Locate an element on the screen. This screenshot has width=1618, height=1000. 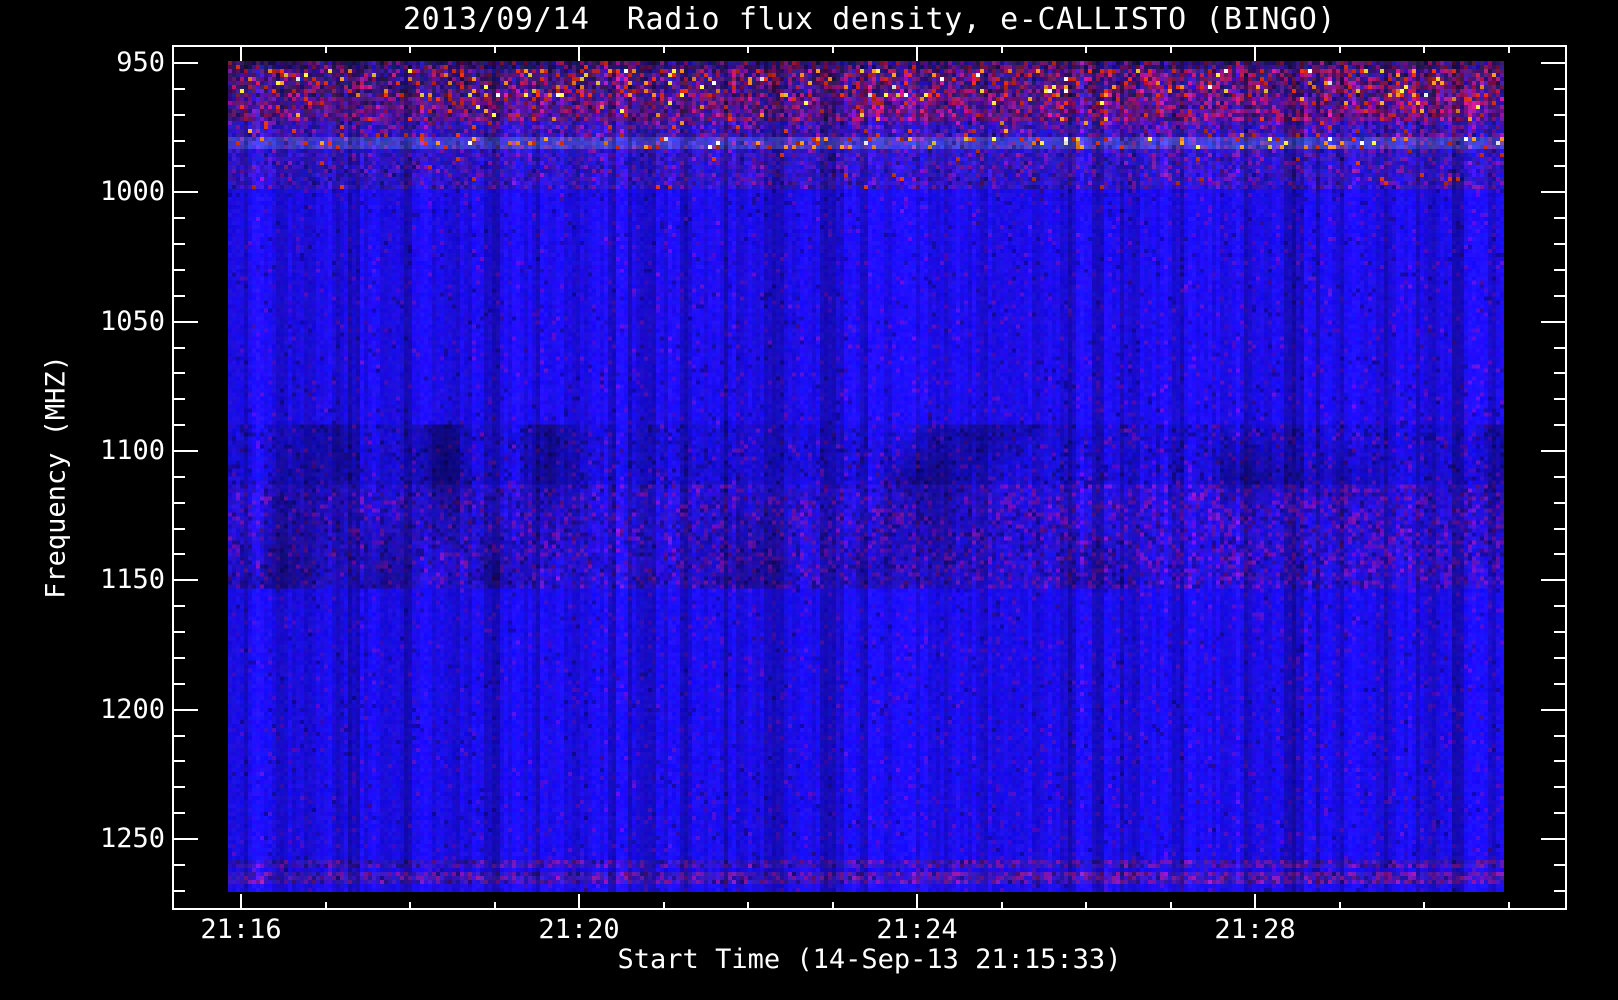
y-axis-title: Frequency (MHZ) is located at coordinates (56, 477).